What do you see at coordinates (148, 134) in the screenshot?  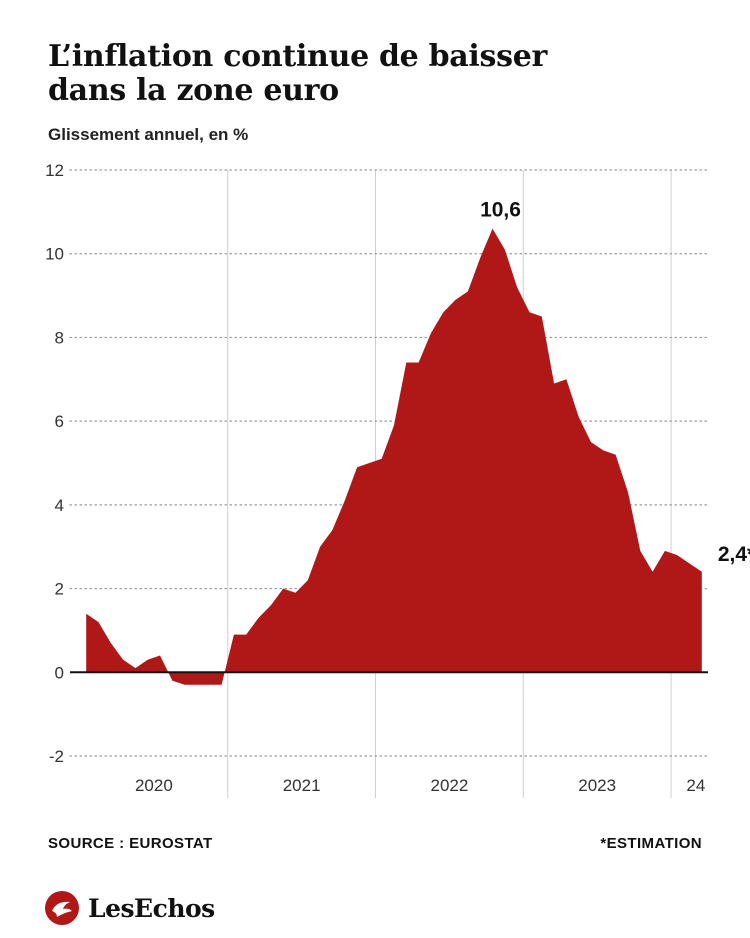 I see `chart-subtitle: Glissement annuel, en %` at bounding box center [148, 134].